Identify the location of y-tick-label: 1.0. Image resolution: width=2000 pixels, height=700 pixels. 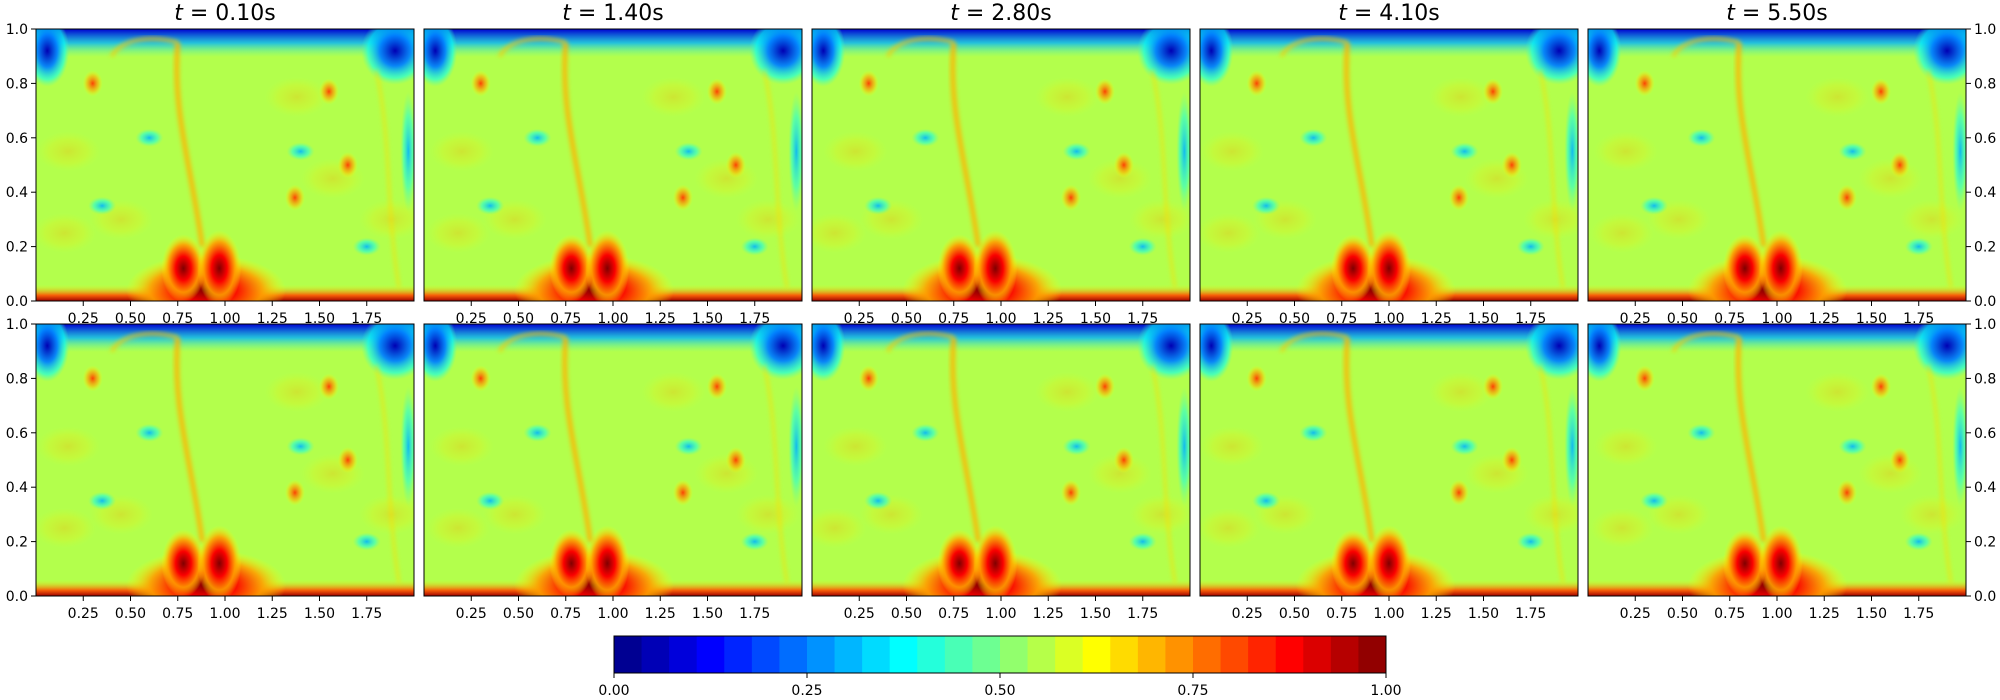
(17, 325).